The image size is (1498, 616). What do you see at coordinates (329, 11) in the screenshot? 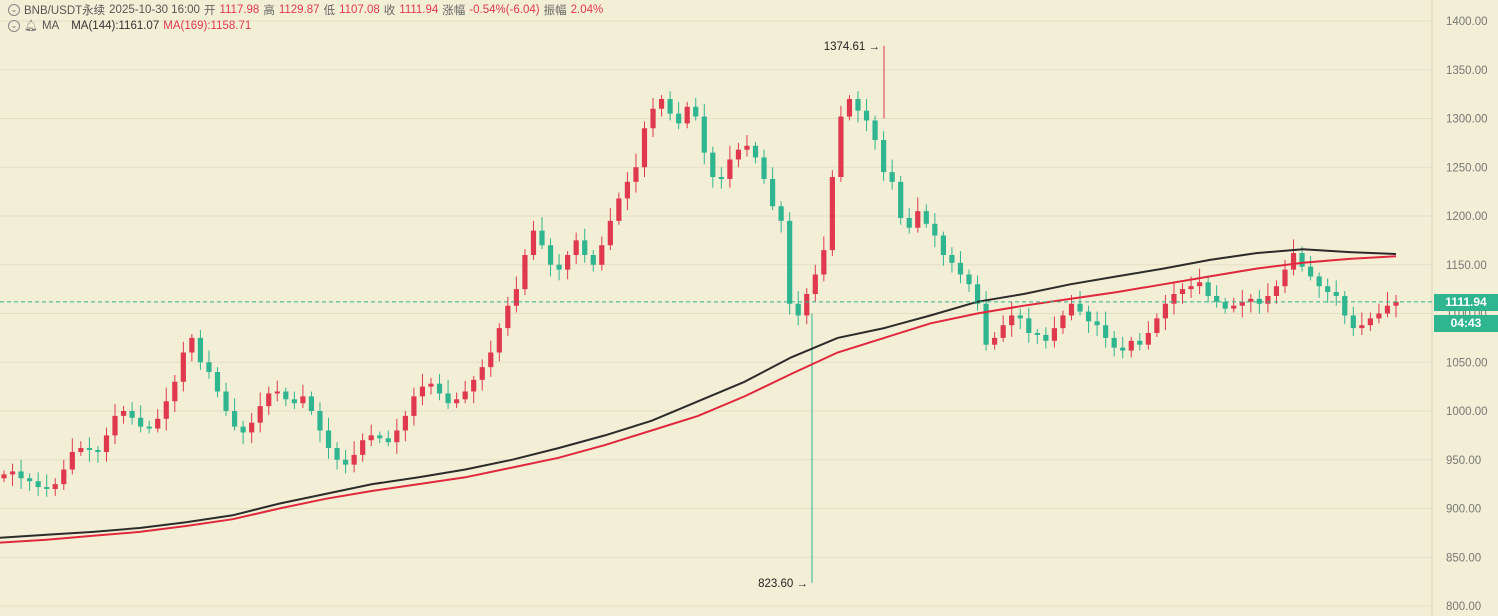
I see `low-label: 低` at bounding box center [329, 11].